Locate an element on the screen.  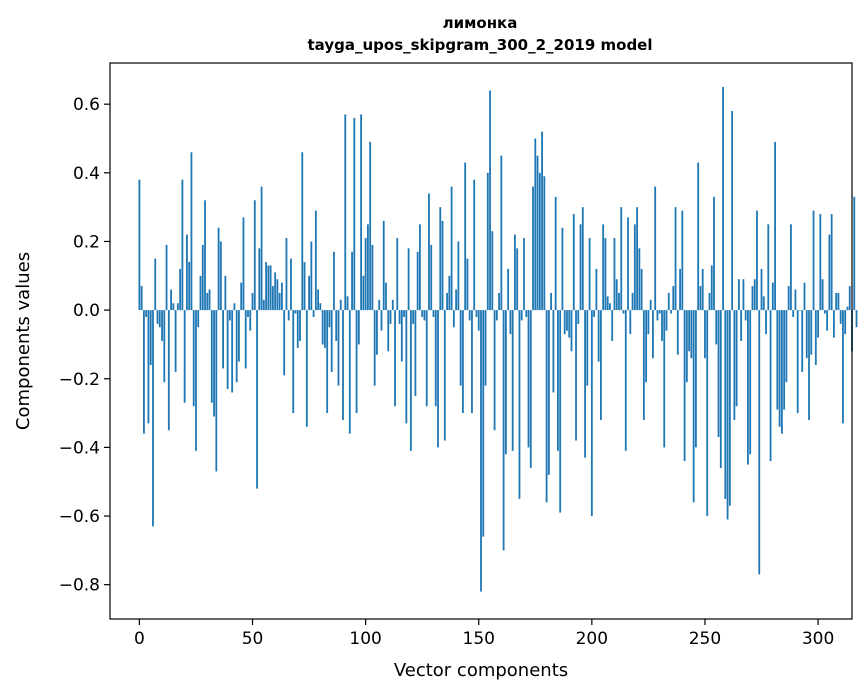
y-tick-label: 0.2 is located at coordinates (86, 242).